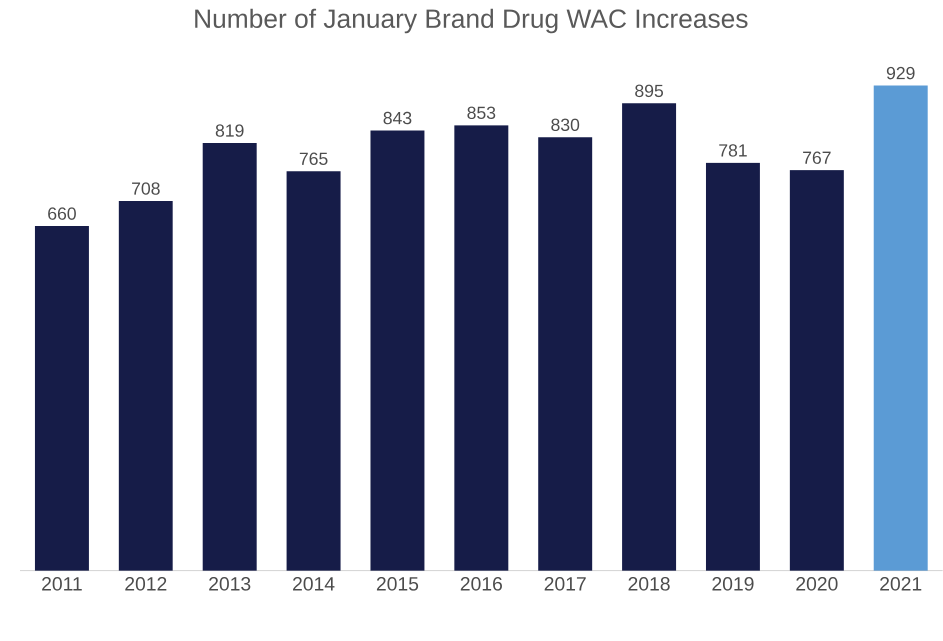 The width and height of the screenshot is (943, 641). What do you see at coordinates (481, 113) in the screenshot?
I see `data-label: 853` at bounding box center [481, 113].